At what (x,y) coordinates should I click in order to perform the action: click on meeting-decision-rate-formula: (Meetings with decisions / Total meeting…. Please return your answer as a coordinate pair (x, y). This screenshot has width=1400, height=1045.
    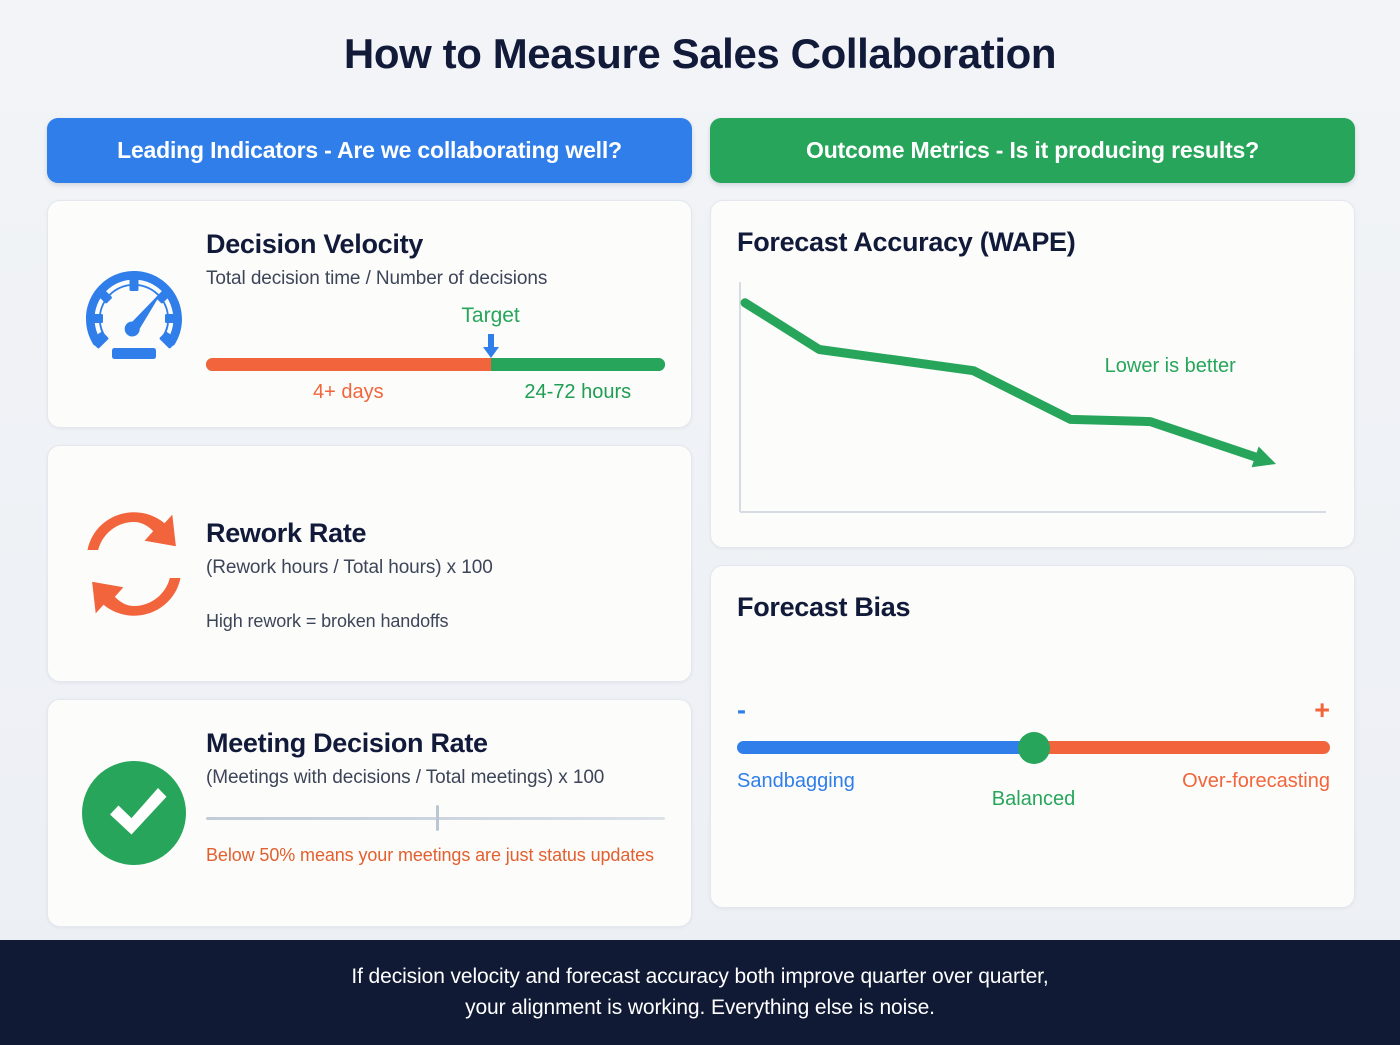
    Looking at the image, I should click on (405, 777).